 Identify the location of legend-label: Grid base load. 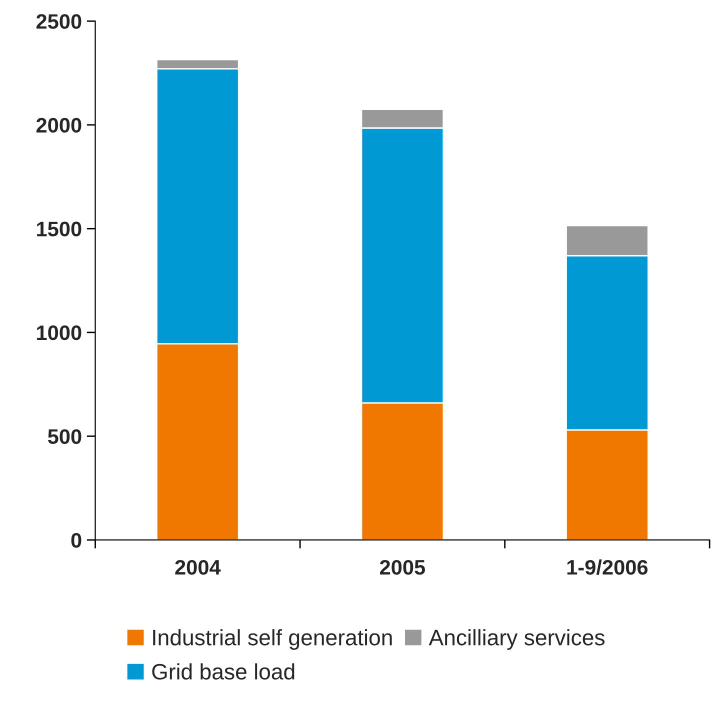
(223, 671).